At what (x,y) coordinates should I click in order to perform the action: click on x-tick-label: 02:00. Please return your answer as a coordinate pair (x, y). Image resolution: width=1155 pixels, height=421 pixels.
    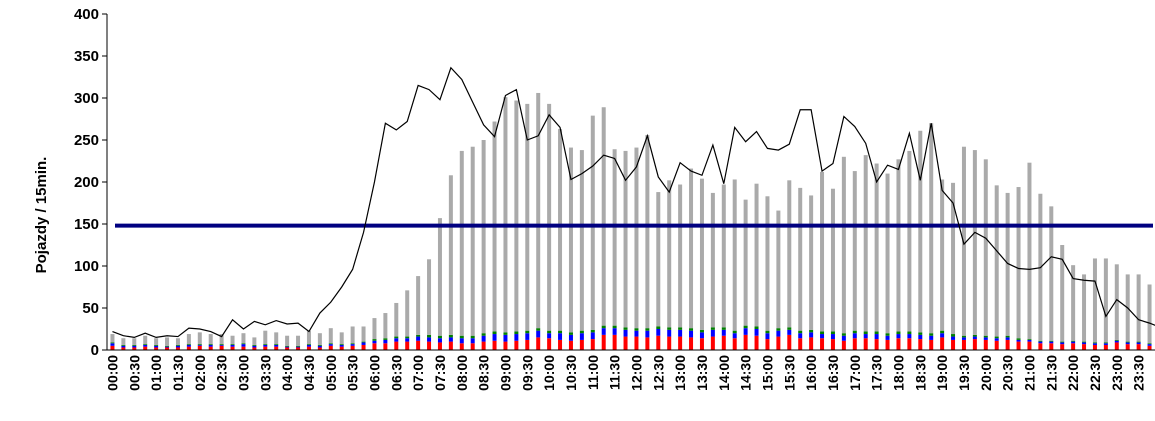
    Looking at the image, I should click on (200, 373).